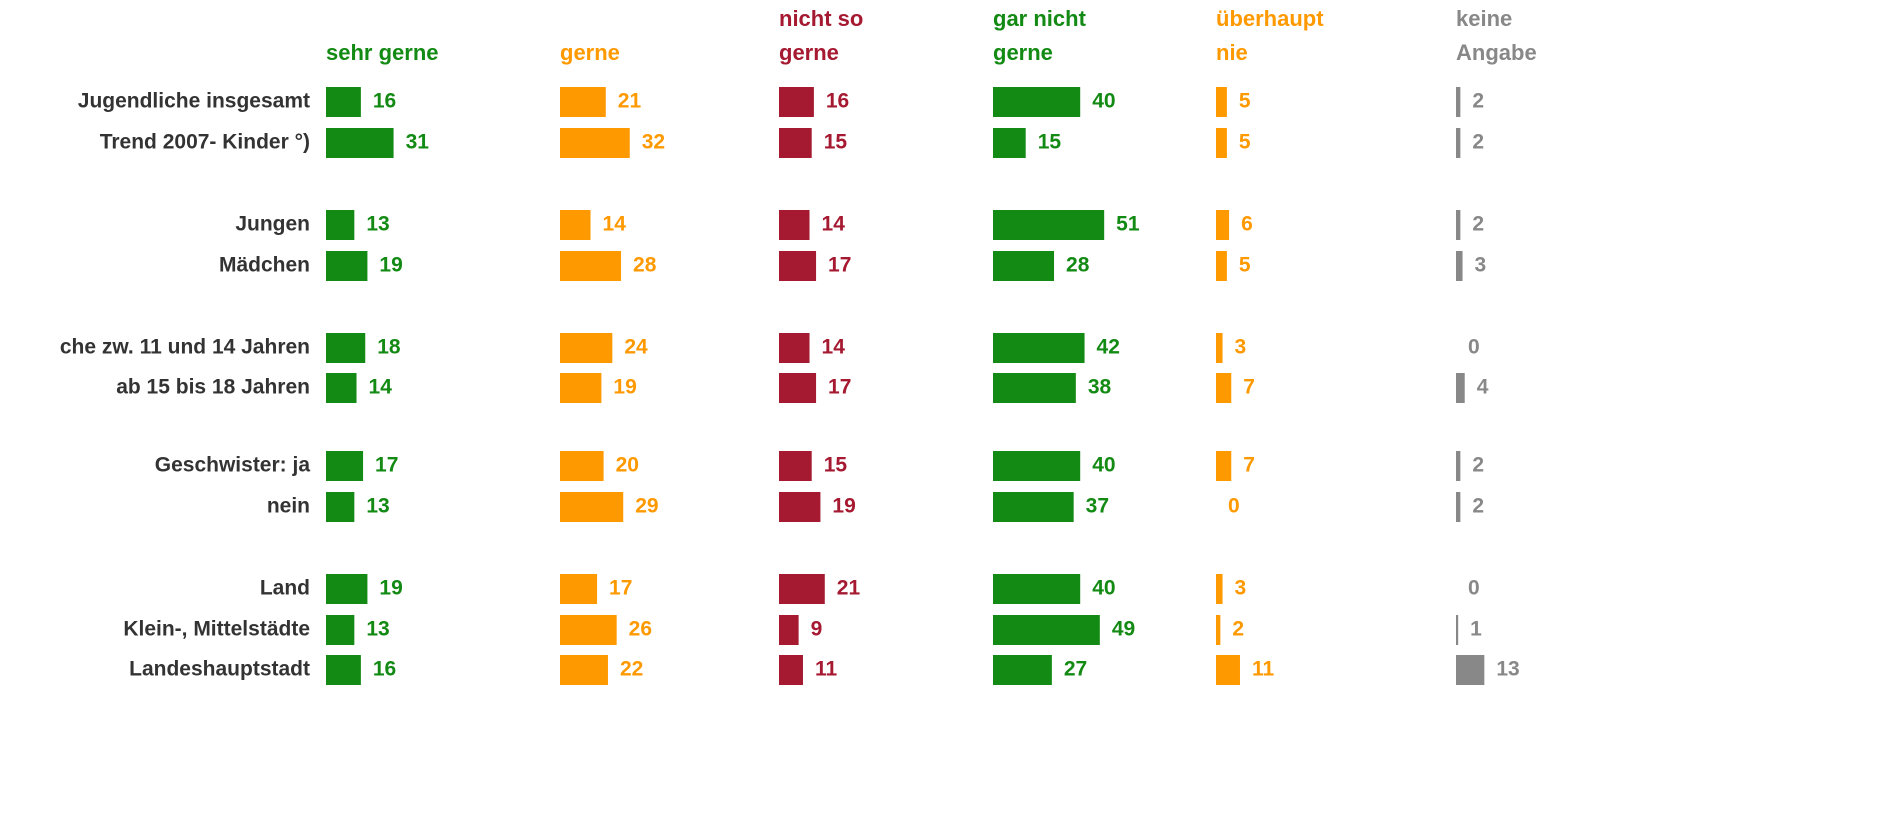 This screenshot has width=1877, height=819. Describe the element at coordinates (233, 465) in the screenshot. I see `category-label: Geschwister: ja` at that location.